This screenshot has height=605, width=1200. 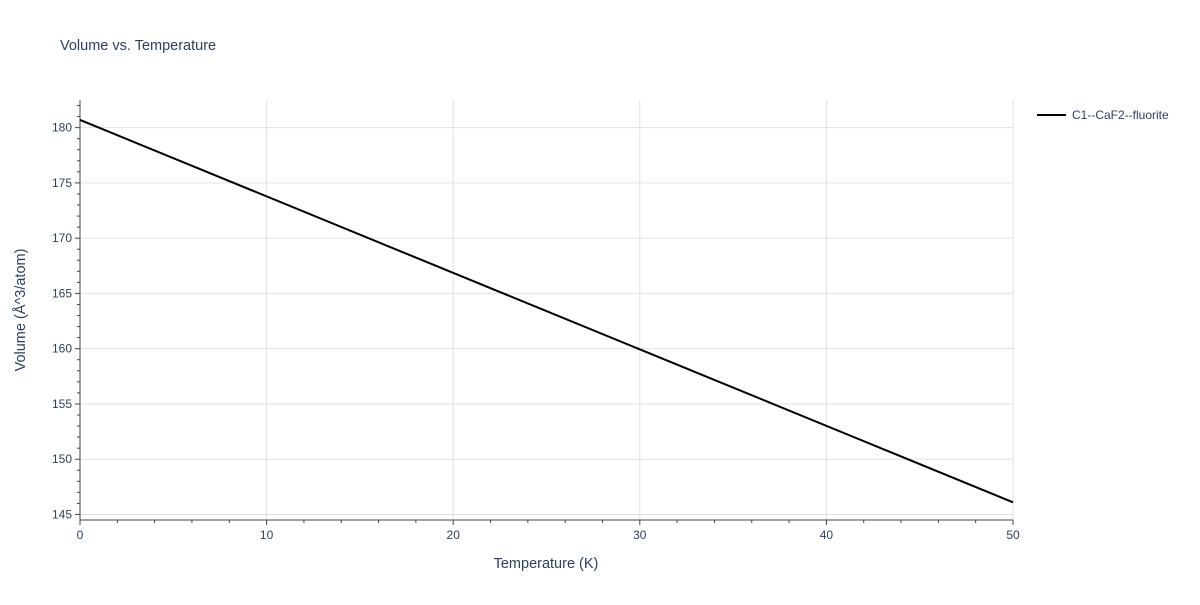 I want to click on x-tick-label: 0, so click(x=80, y=535).